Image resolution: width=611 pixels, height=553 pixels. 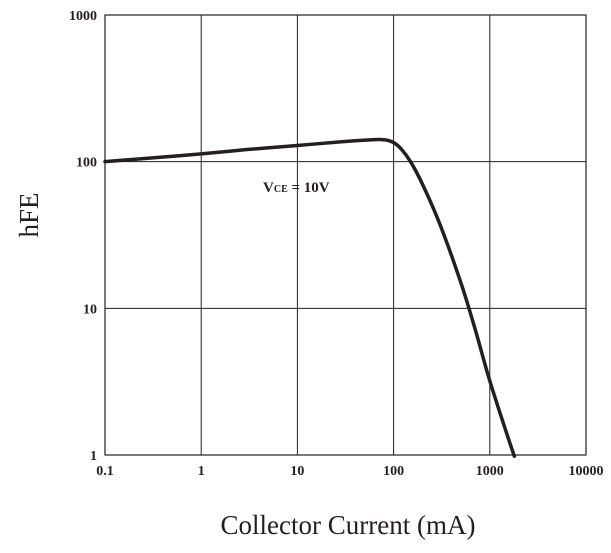 What do you see at coordinates (586, 471) in the screenshot?
I see `x-tick-label: 10000` at bounding box center [586, 471].